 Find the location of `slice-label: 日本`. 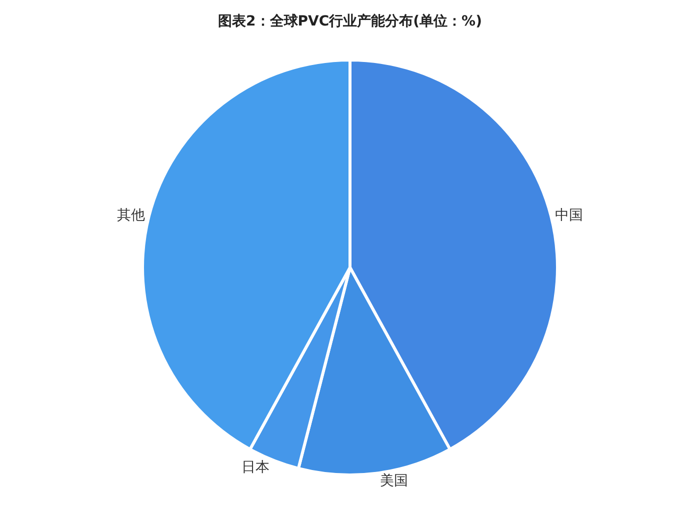

slice-label: 日本 is located at coordinates (256, 467).